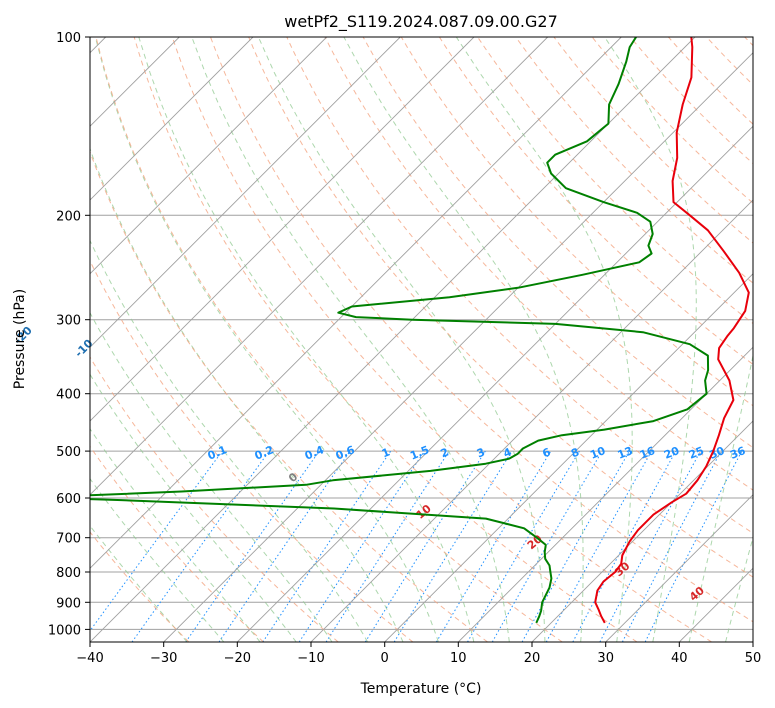 The width and height of the screenshot is (775, 708). What do you see at coordinates (532, 658) in the screenshot?
I see `x-tick-label: 20` at bounding box center [532, 658].